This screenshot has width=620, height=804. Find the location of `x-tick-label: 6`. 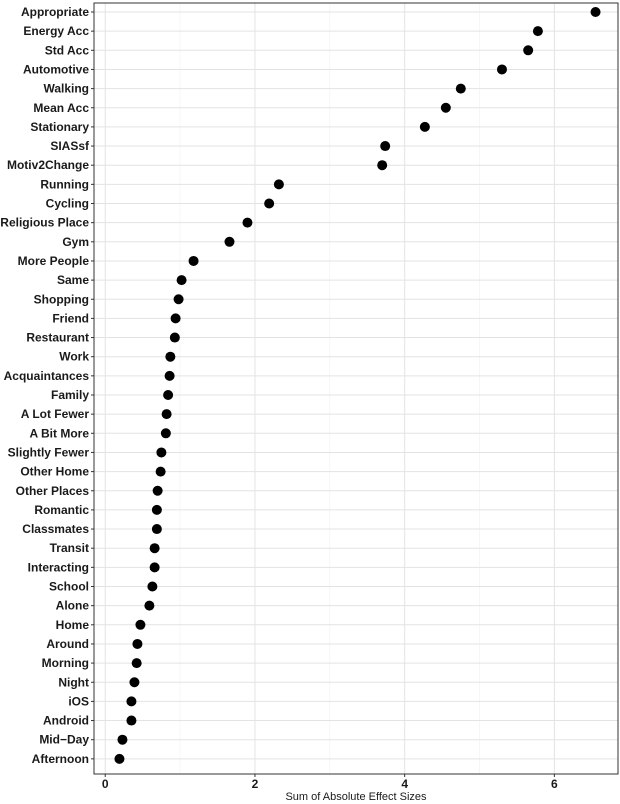

x-tick-label: 6 is located at coordinates (554, 784).